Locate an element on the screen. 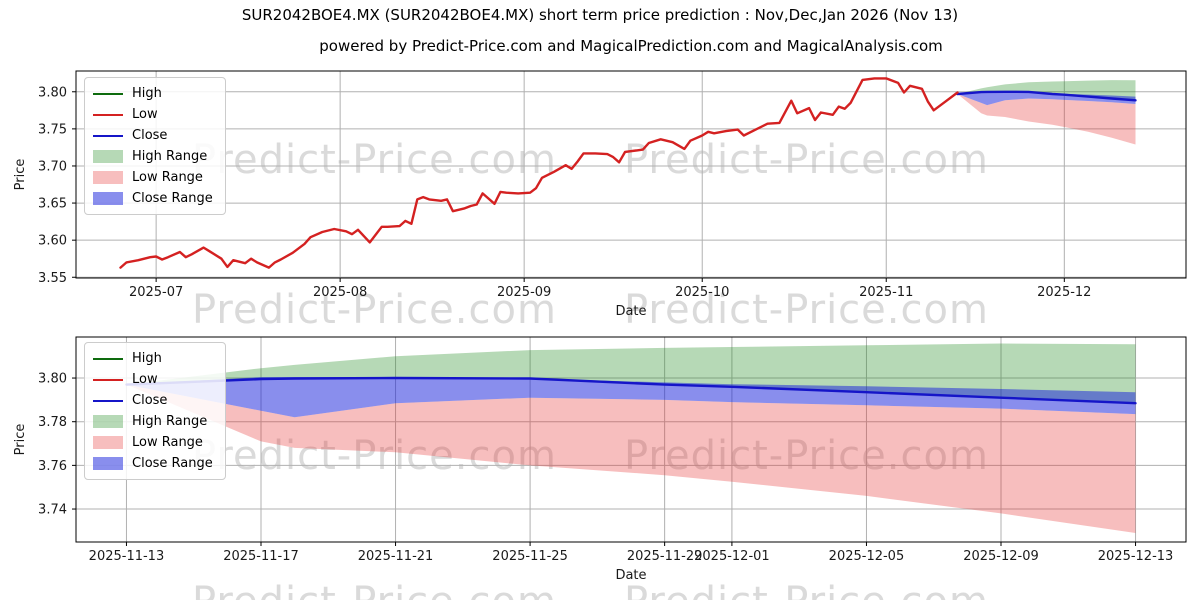 This screenshot has width=1200, height=600. x-tick-label: 2025-12-13 is located at coordinates (1136, 556).